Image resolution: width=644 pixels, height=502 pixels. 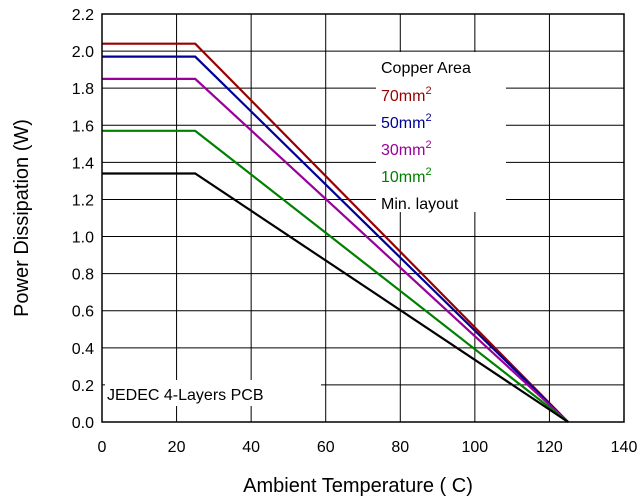 I want to click on annotation: JEDEC 4-Layers PCB, so click(x=213, y=393).